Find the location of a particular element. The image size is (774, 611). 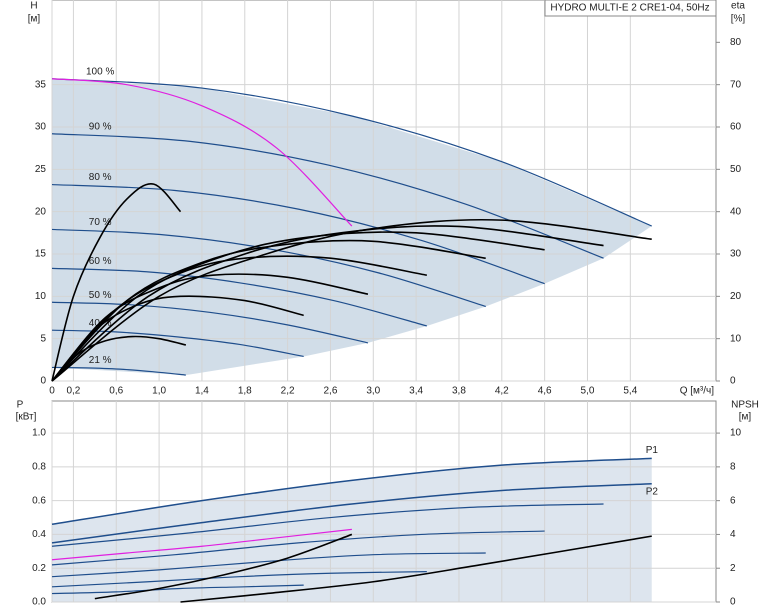

y2-tick-label: 20 is located at coordinates (736, 296).